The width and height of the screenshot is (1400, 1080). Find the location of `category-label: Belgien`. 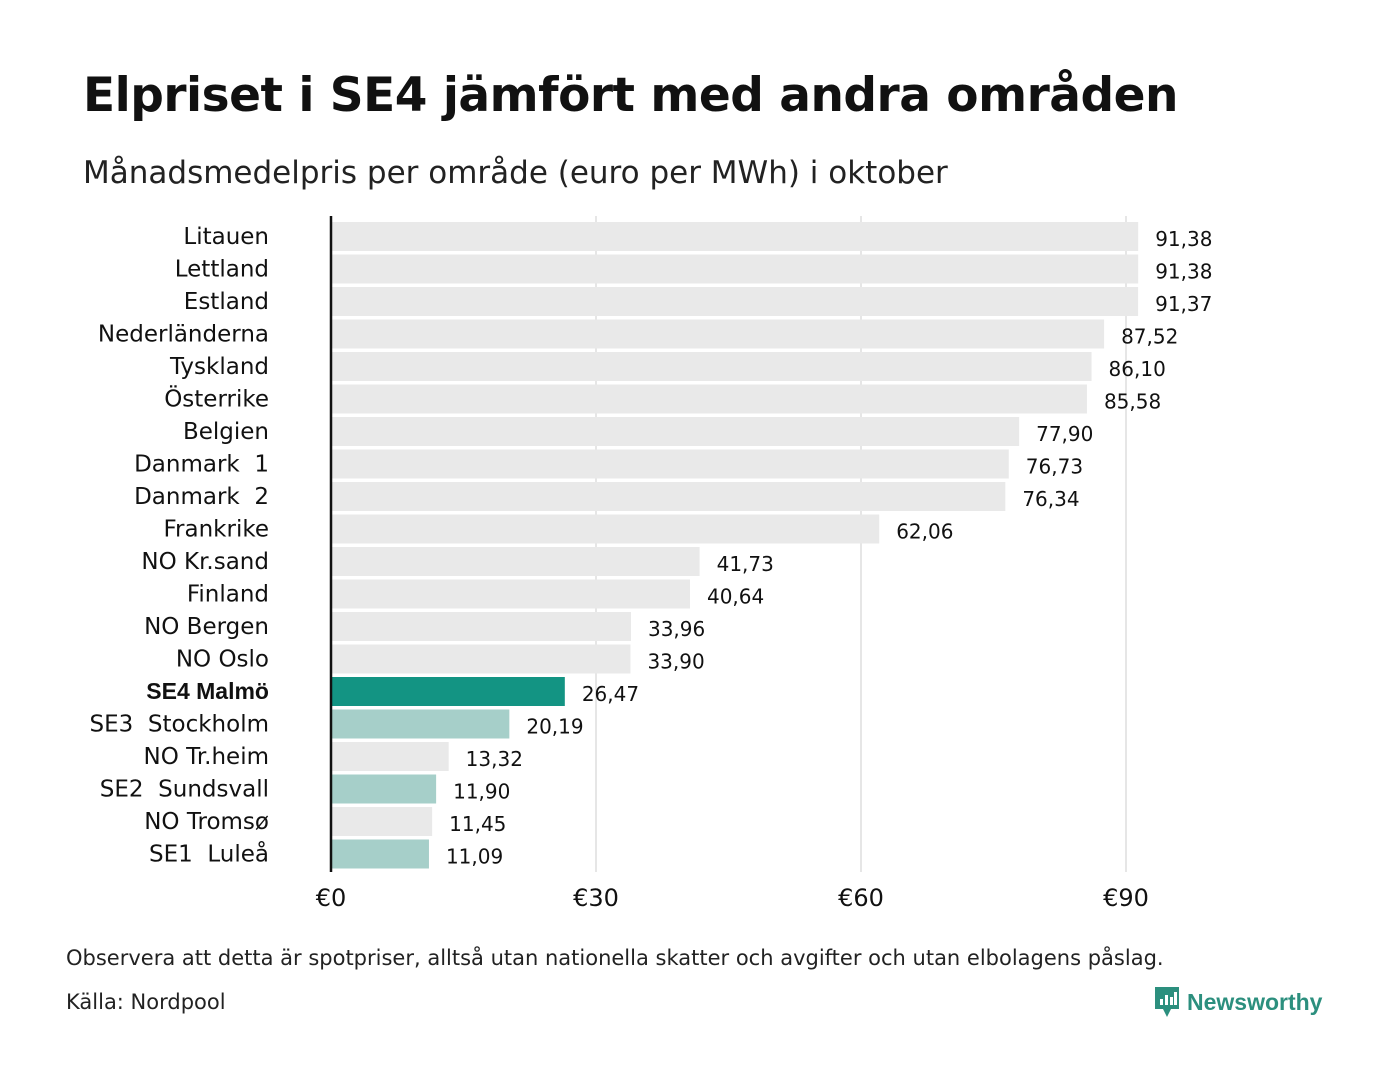

category-label: Belgien is located at coordinates (226, 432).